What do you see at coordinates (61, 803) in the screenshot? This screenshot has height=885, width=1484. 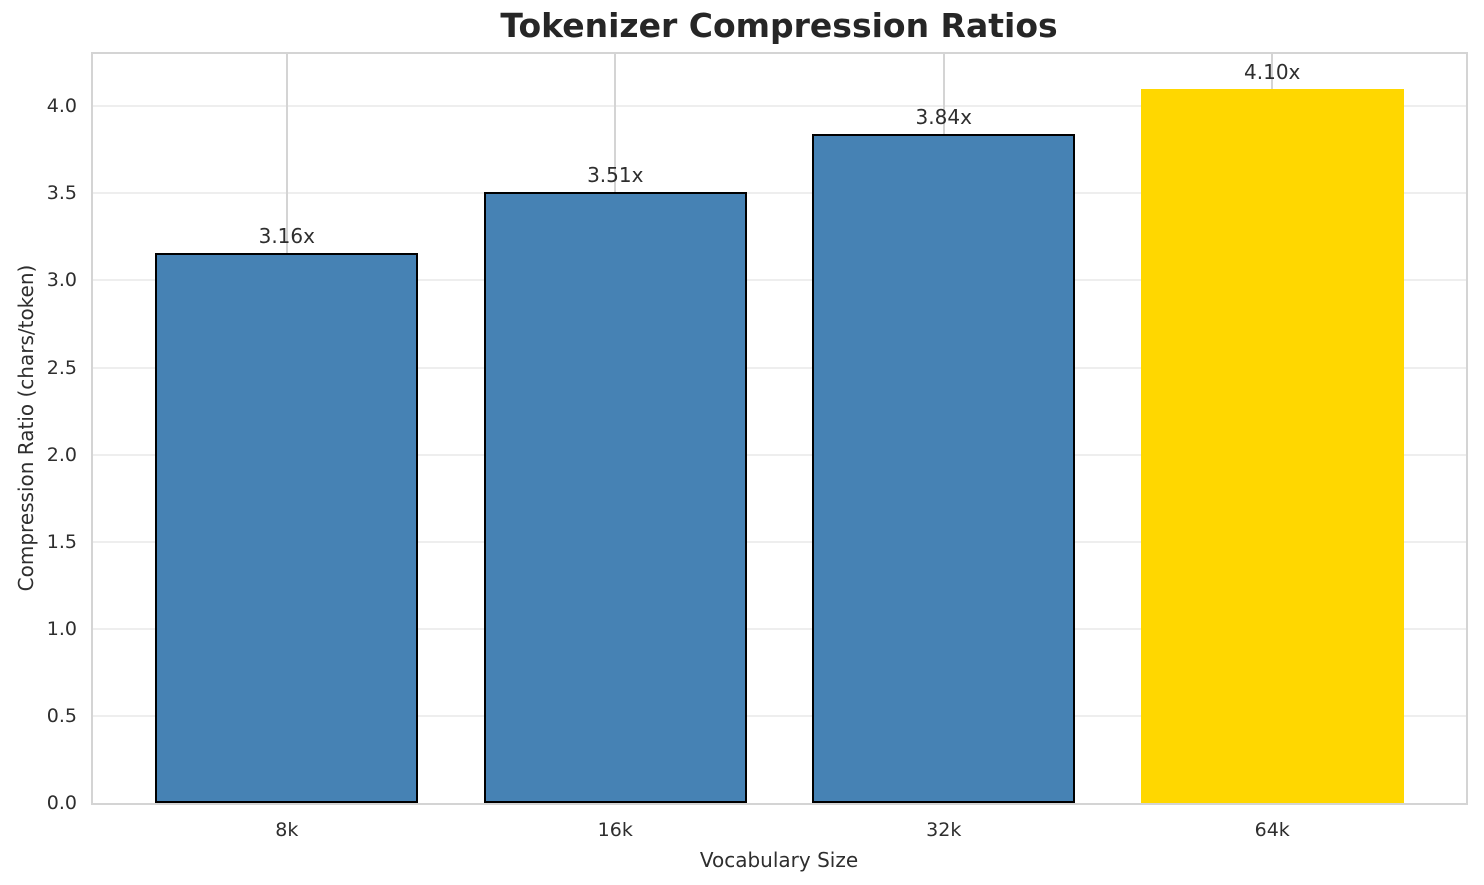 I see `y-tick-label-0.0: 0.0` at bounding box center [61, 803].